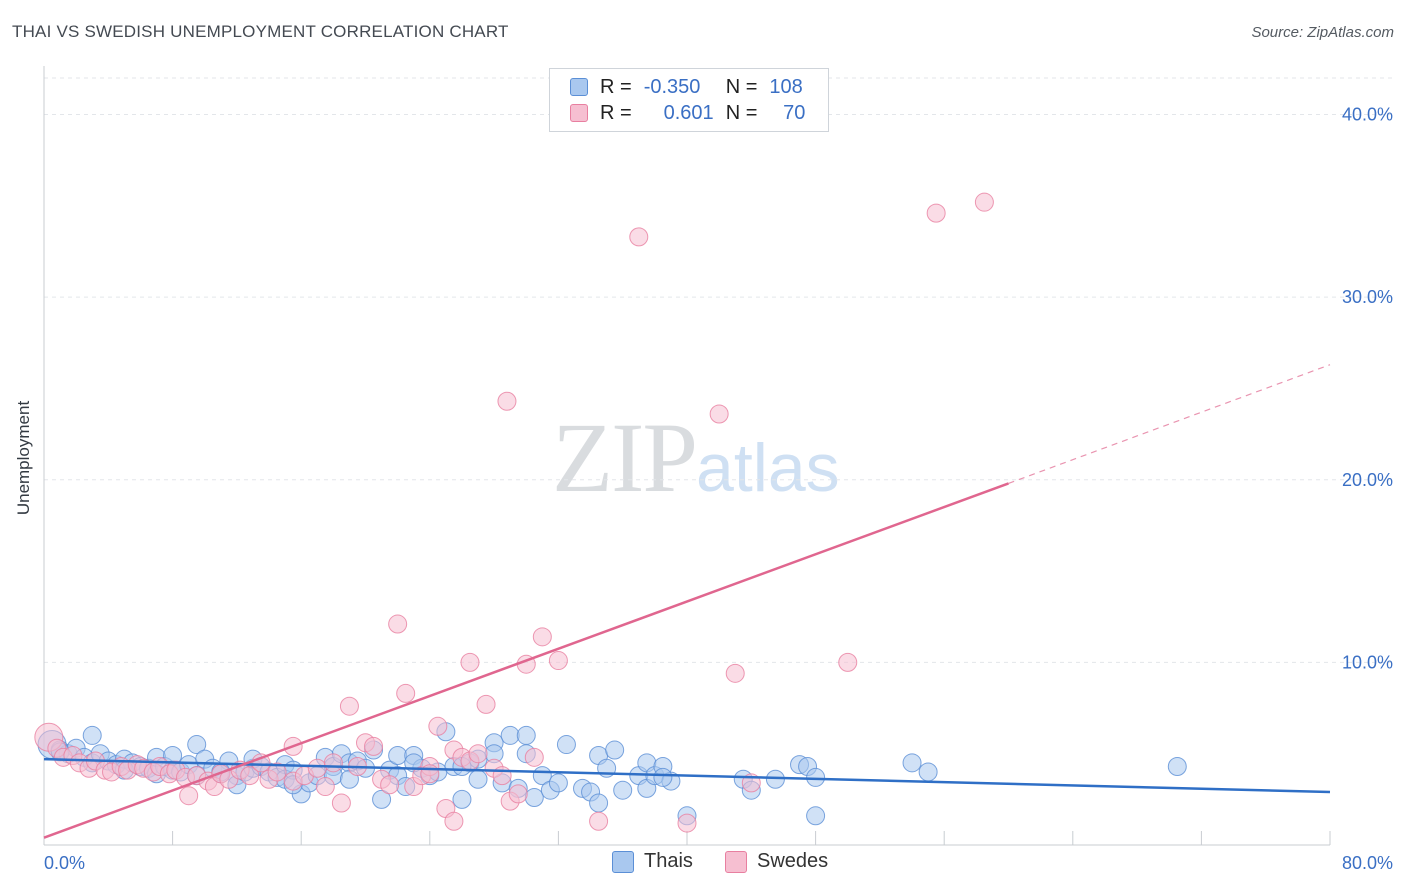 This screenshot has height=892, width=1406. I want to click on legend-row-swedes: R = 0.601 N = 70, so click(687, 113).